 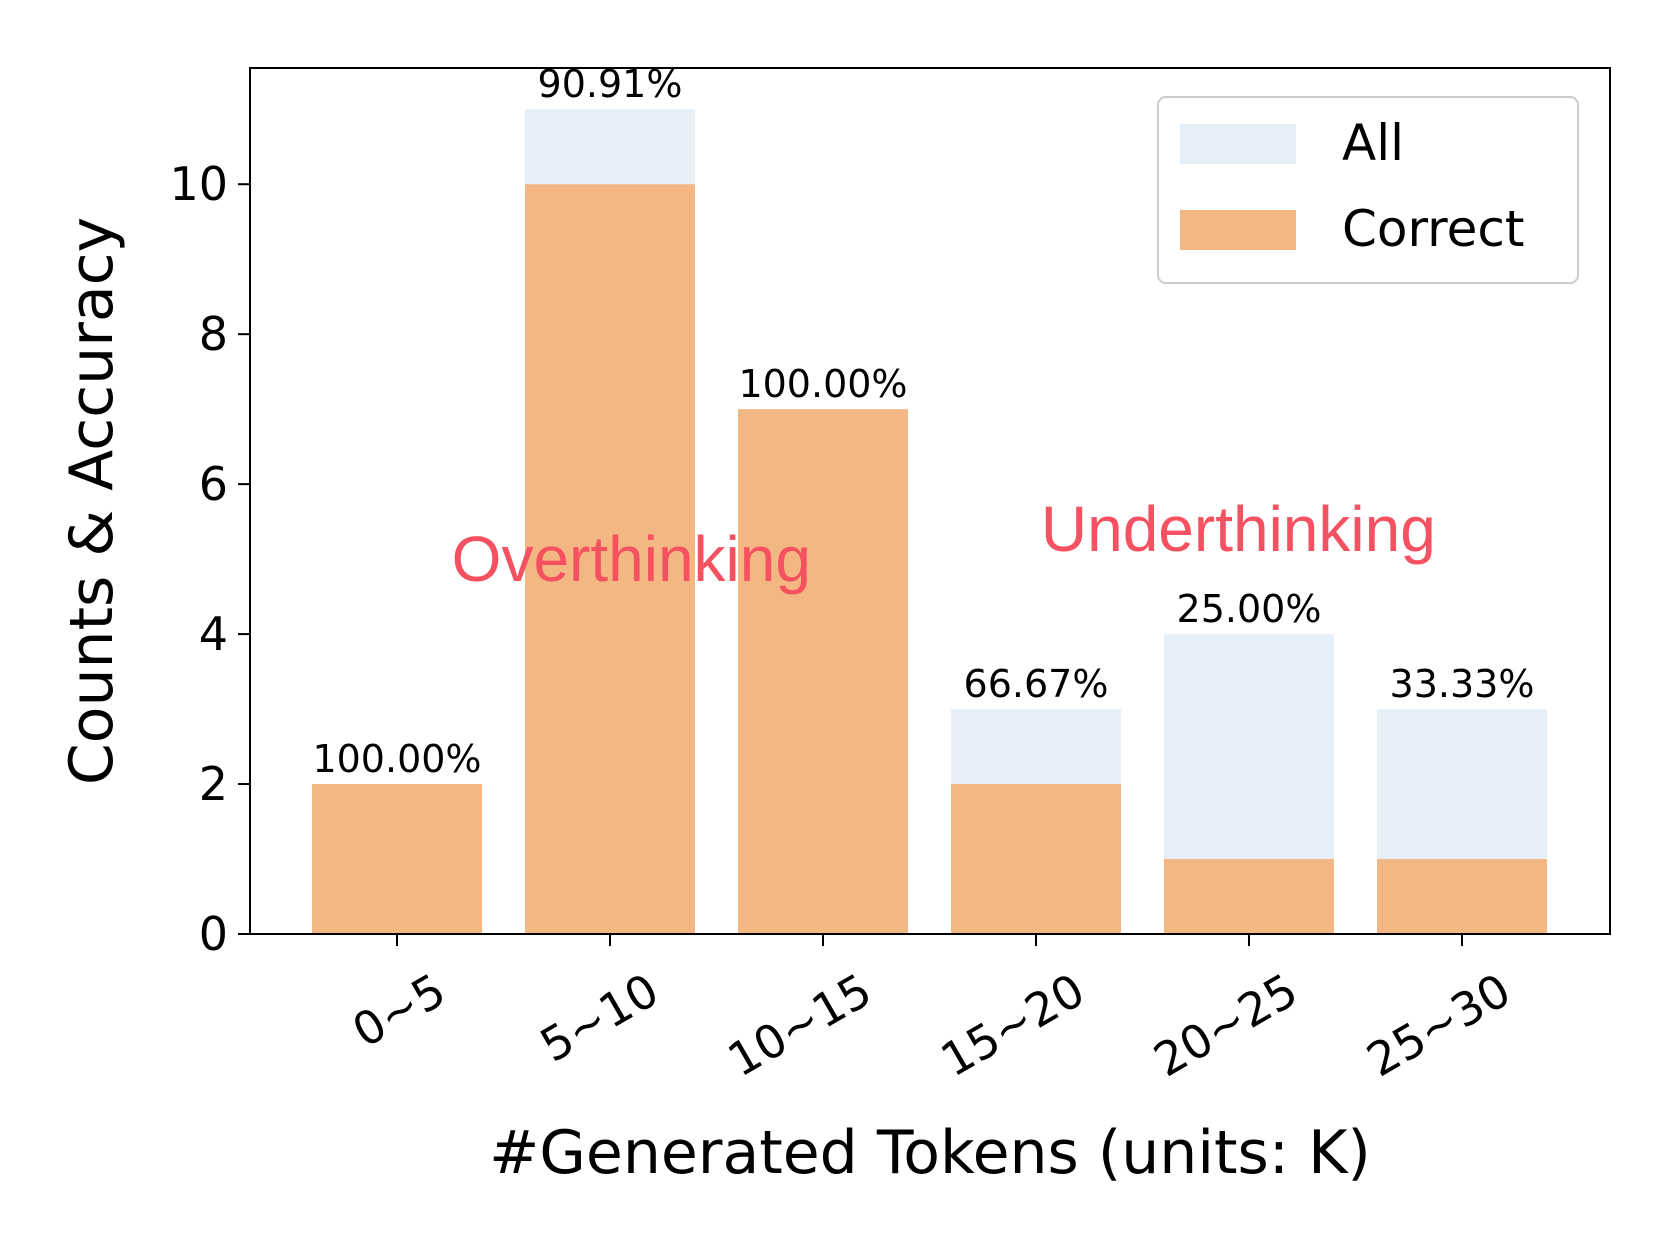 What do you see at coordinates (1036, 684) in the screenshot?
I see `bar-label-3: 66.67%` at bounding box center [1036, 684].